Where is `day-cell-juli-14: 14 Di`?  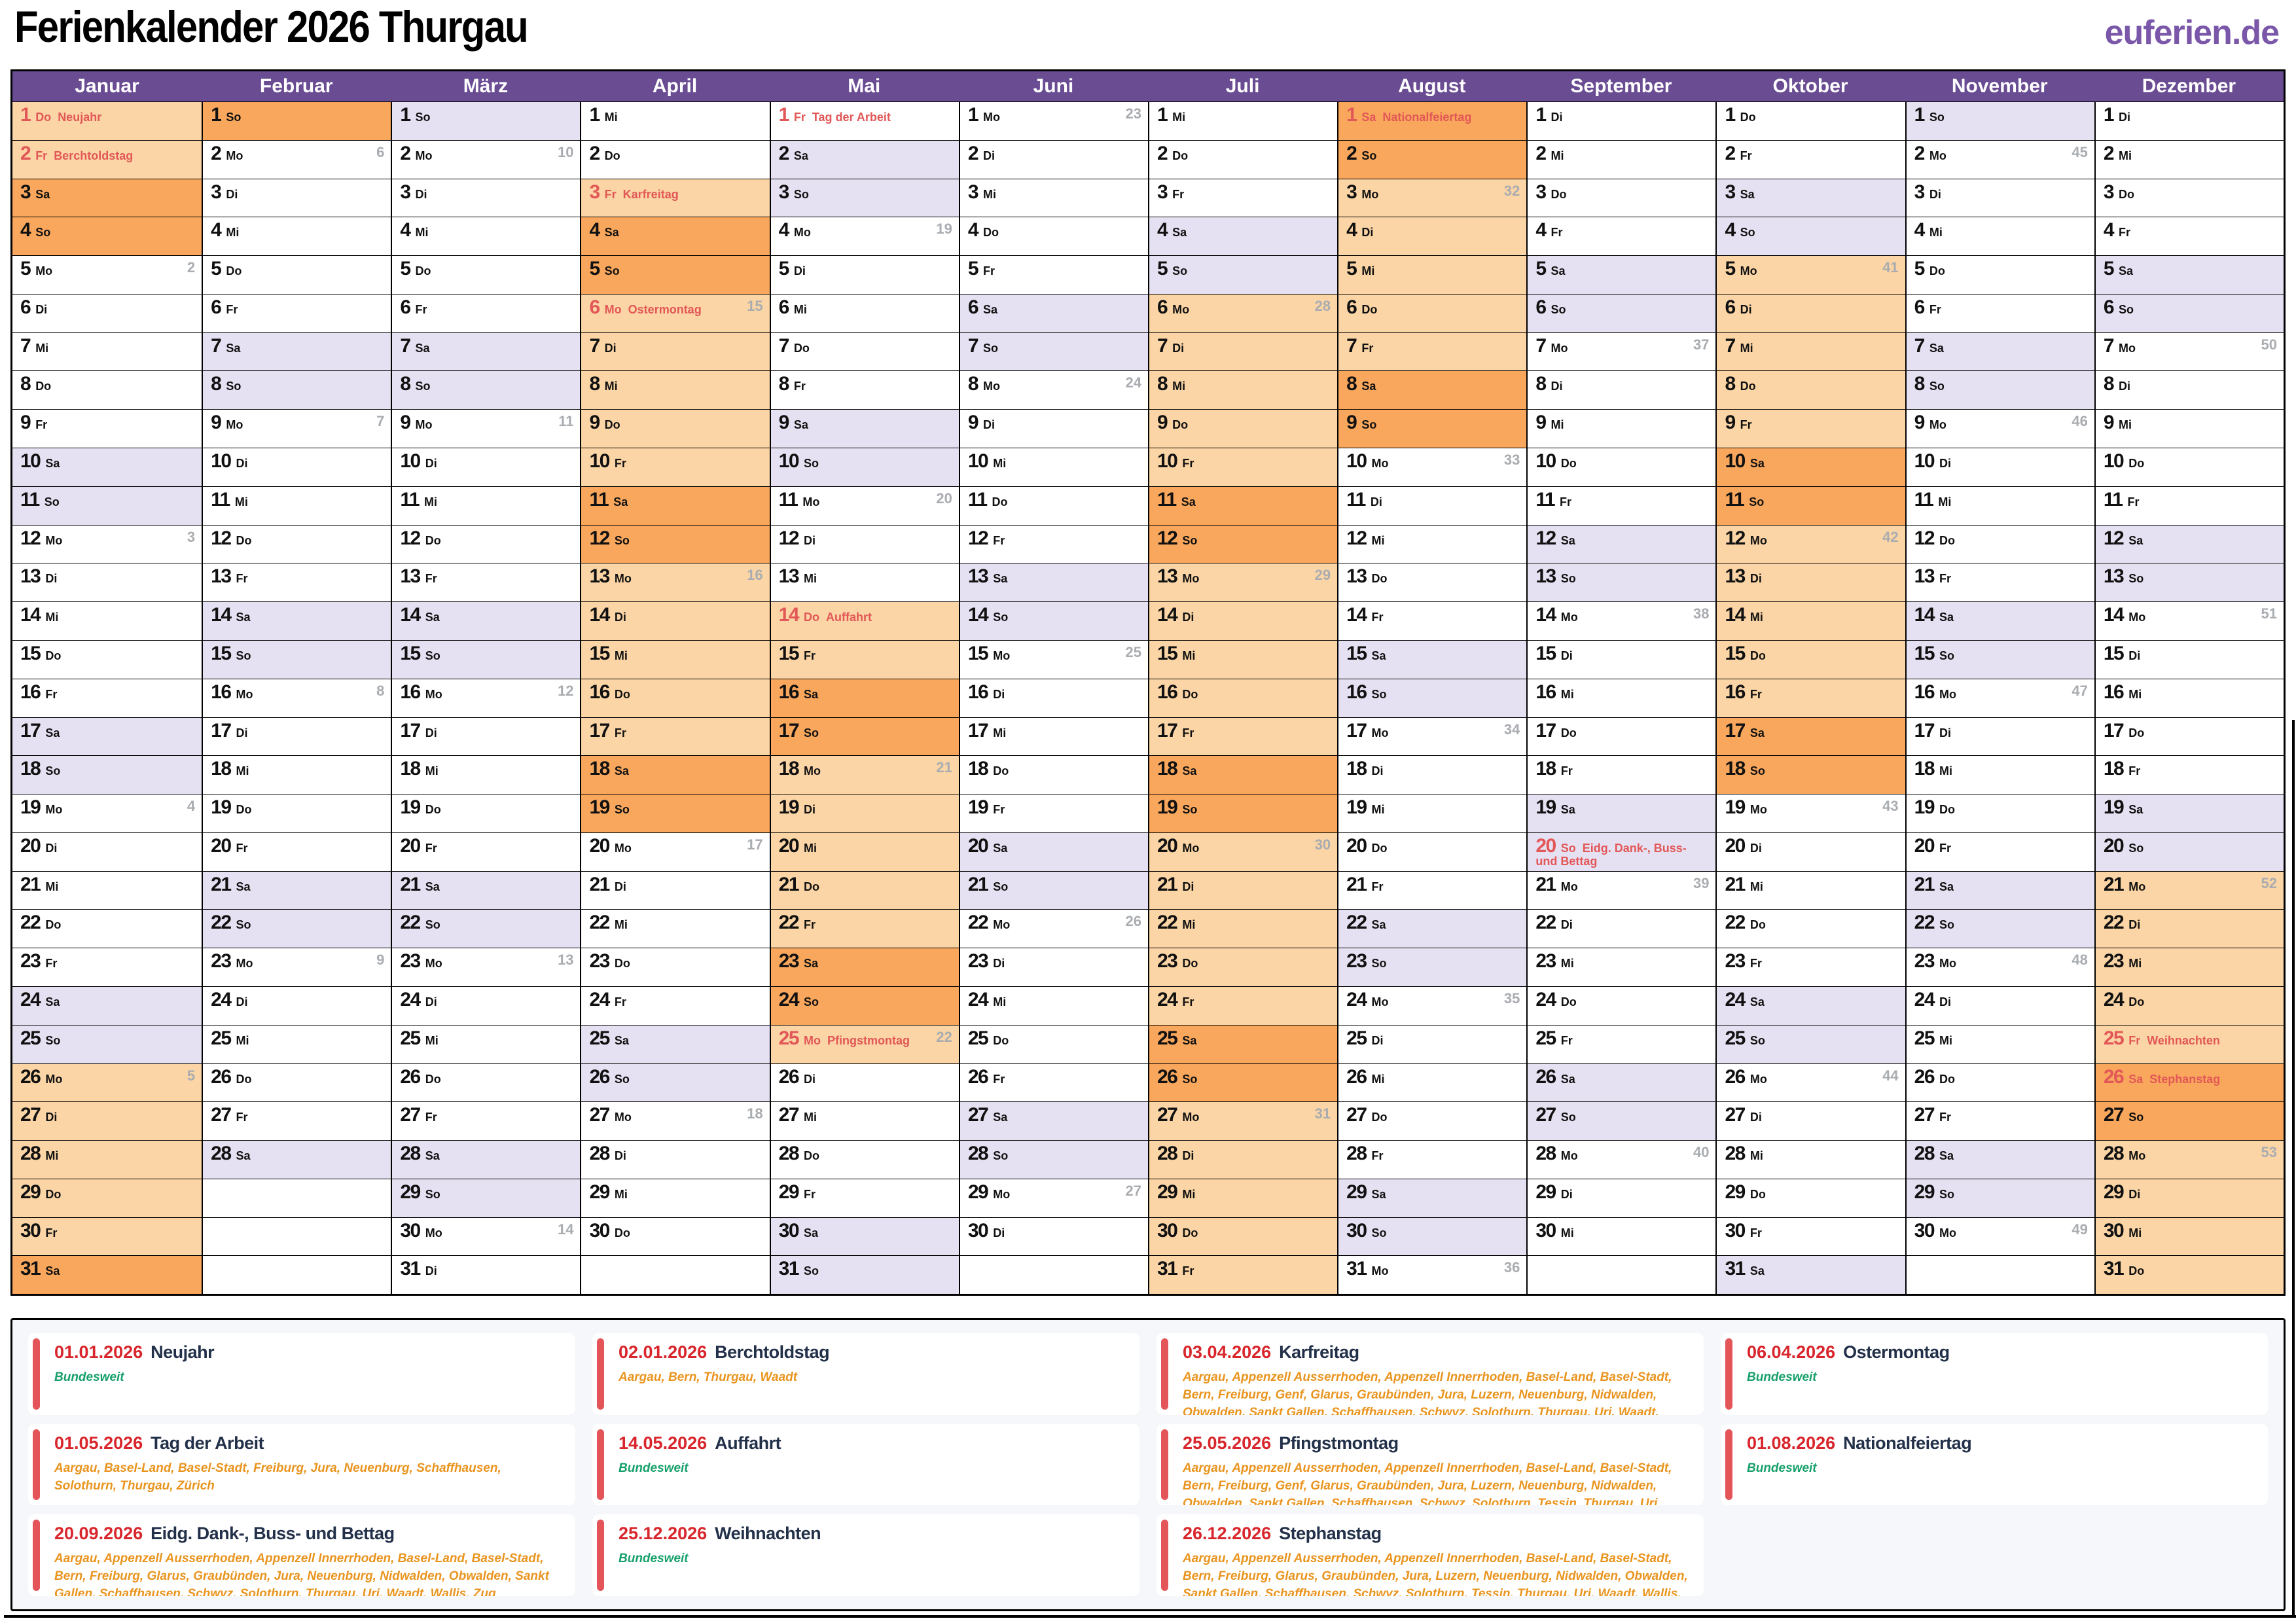 day-cell-juli-14: 14 Di is located at coordinates (1243, 620).